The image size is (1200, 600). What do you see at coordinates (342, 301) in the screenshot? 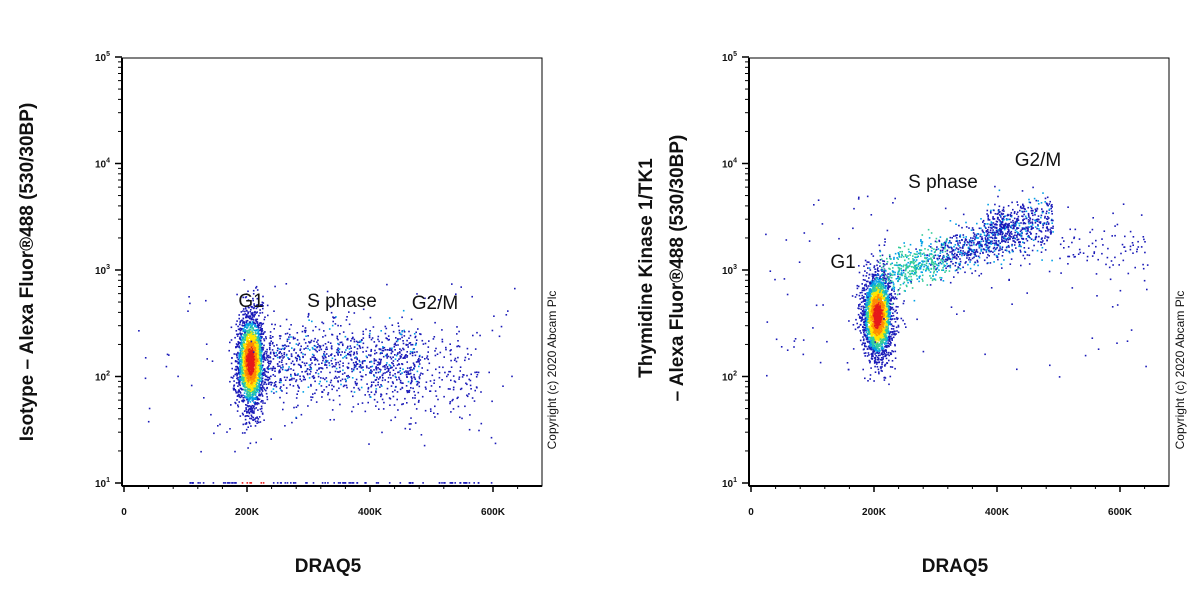
I see `s-phase-label: S phase` at bounding box center [342, 301].